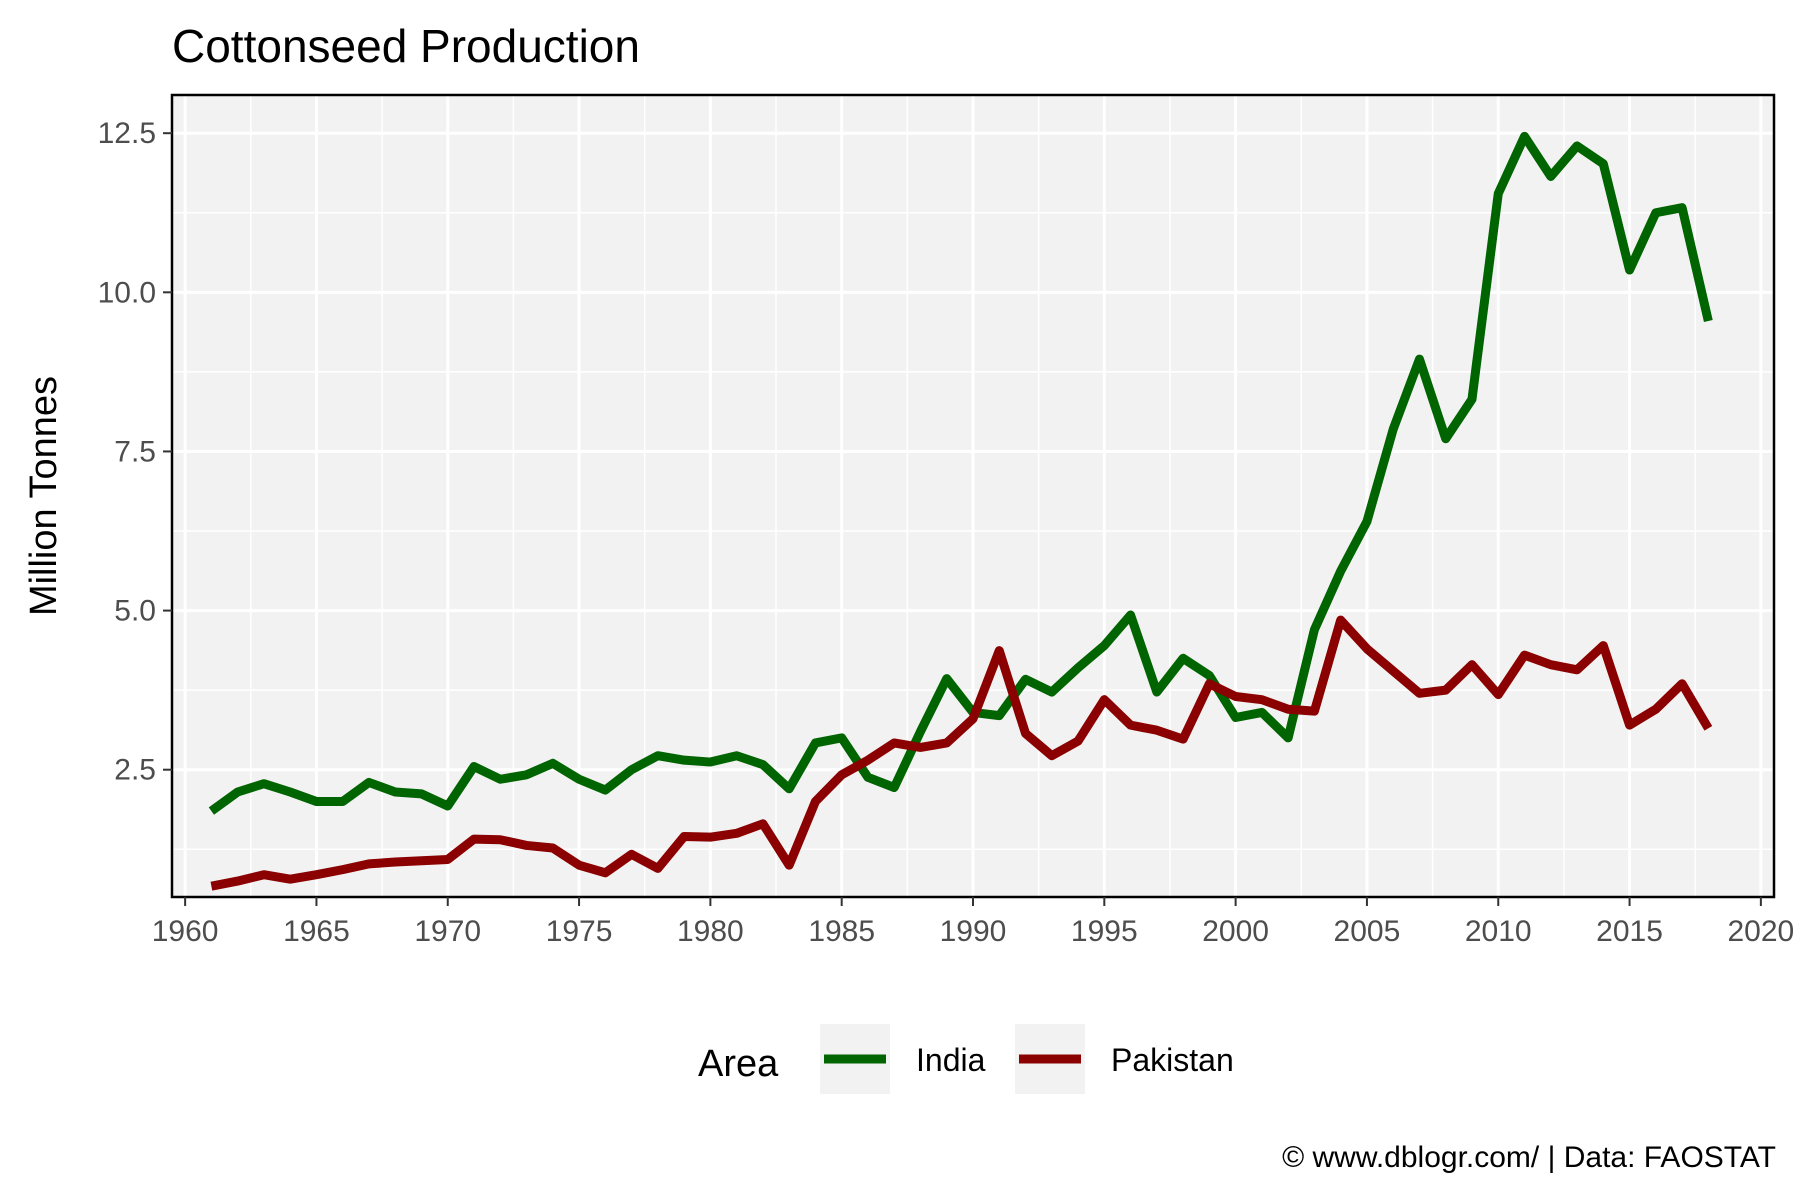 The height and width of the screenshot is (1200, 1800). I want to click on x-tick-label: 1990, so click(973, 931).